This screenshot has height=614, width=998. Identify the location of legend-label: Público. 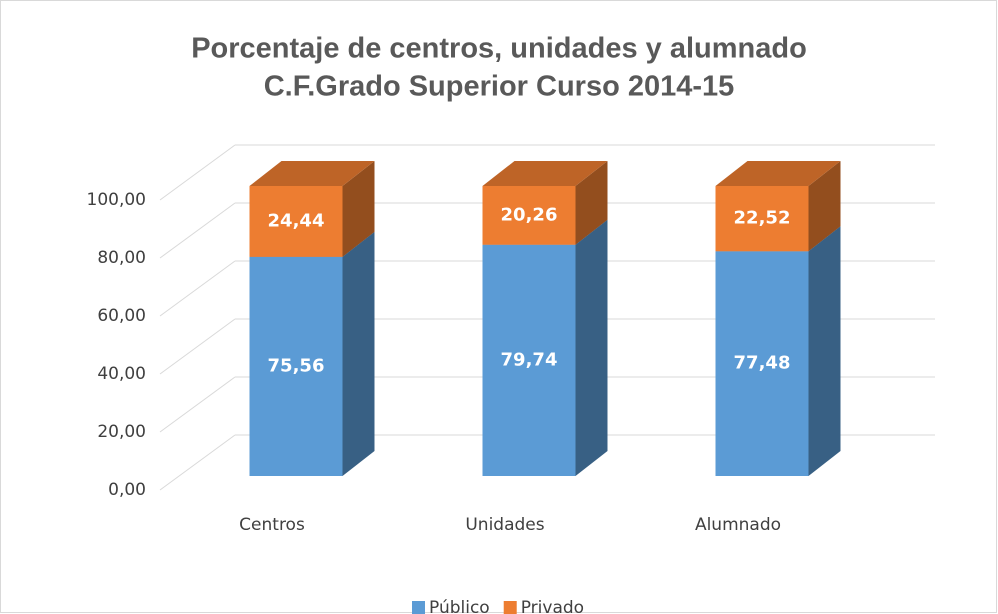
(459, 606).